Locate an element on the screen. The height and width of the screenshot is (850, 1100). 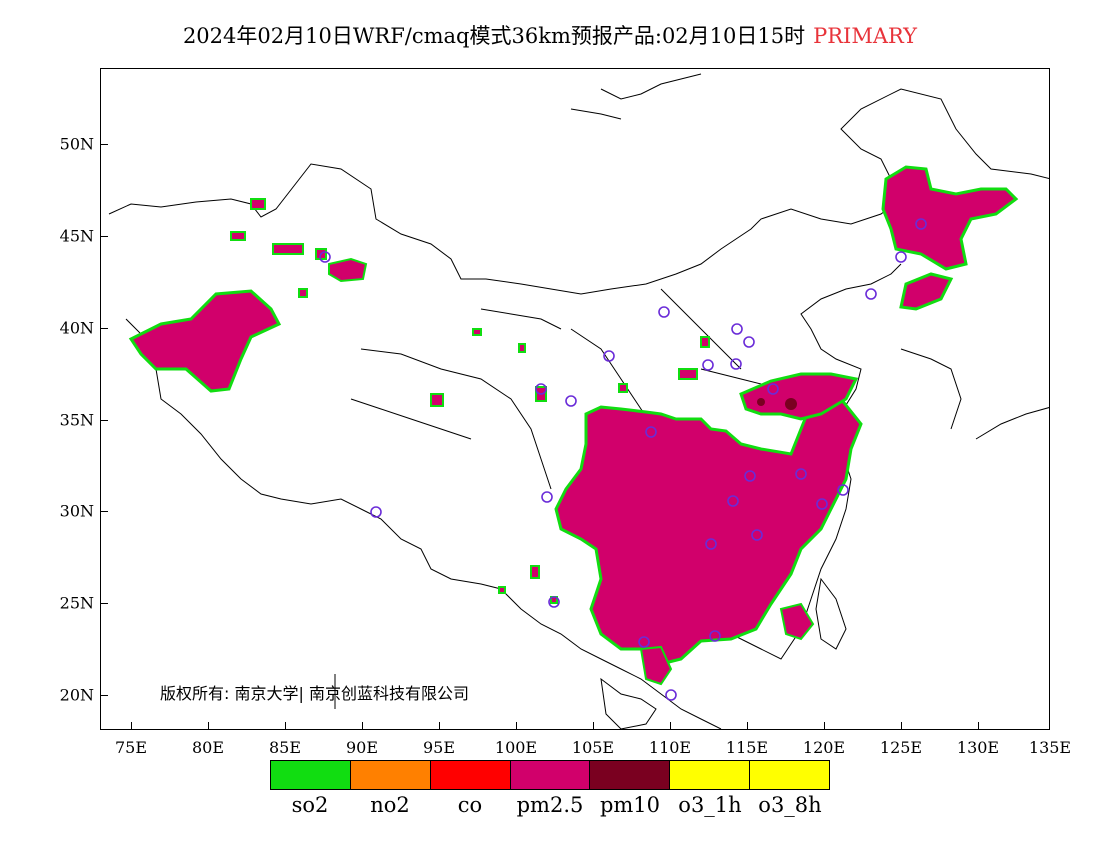
lon-label-90e: 90E is located at coordinates (362, 747).